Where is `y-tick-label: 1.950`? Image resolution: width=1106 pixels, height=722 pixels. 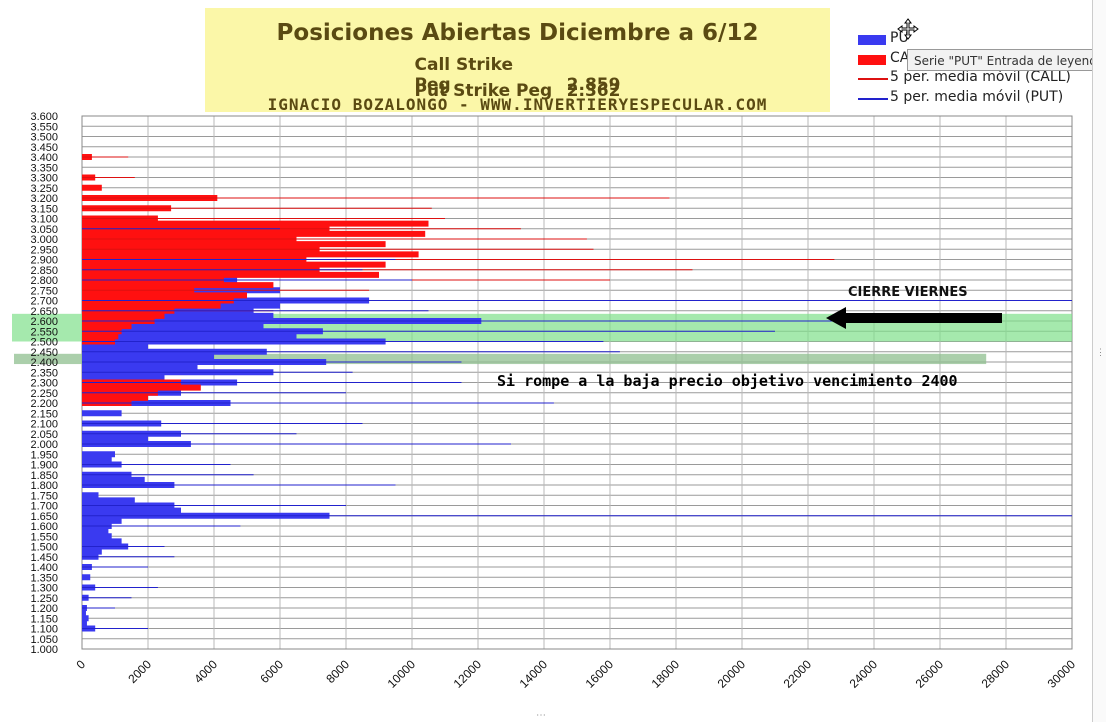
y-tick-label: 1.950 is located at coordinates (44, 455).